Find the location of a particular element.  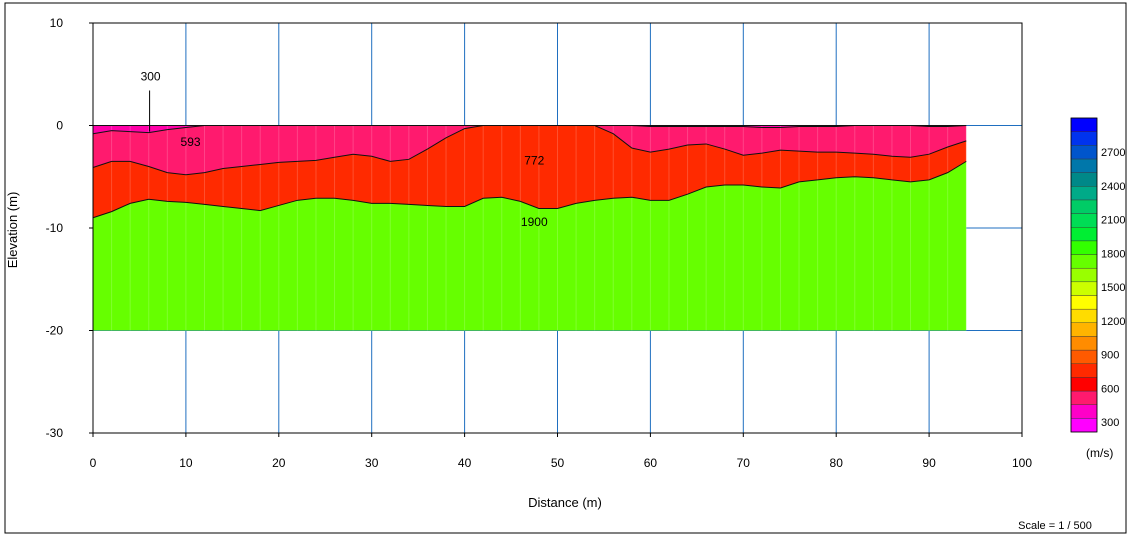

x-axis-label: Distance (m) is located at coordinates (565, 502).